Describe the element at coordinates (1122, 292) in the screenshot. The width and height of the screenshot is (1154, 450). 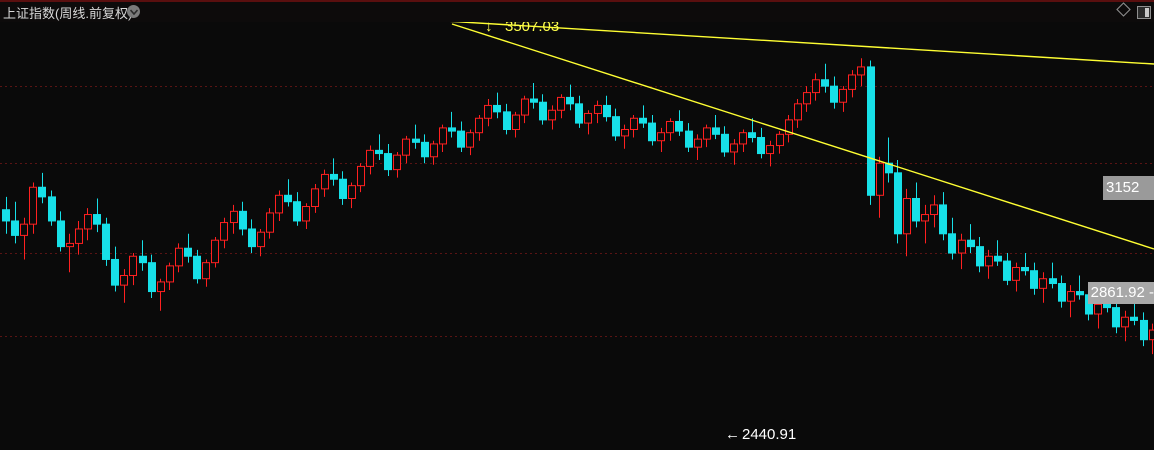
I see `reference-price-value: 2861.92 -` at that location.